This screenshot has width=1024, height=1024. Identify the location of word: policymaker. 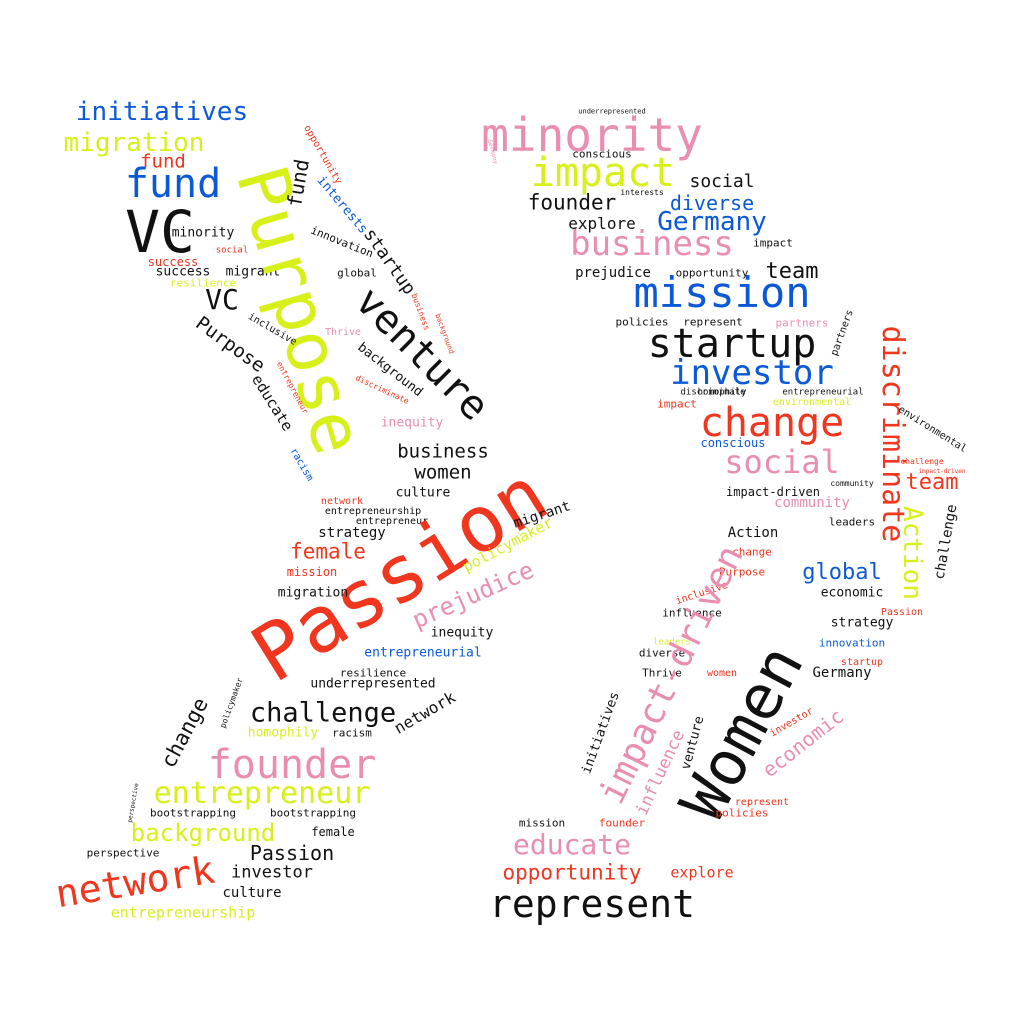
(231, 703).